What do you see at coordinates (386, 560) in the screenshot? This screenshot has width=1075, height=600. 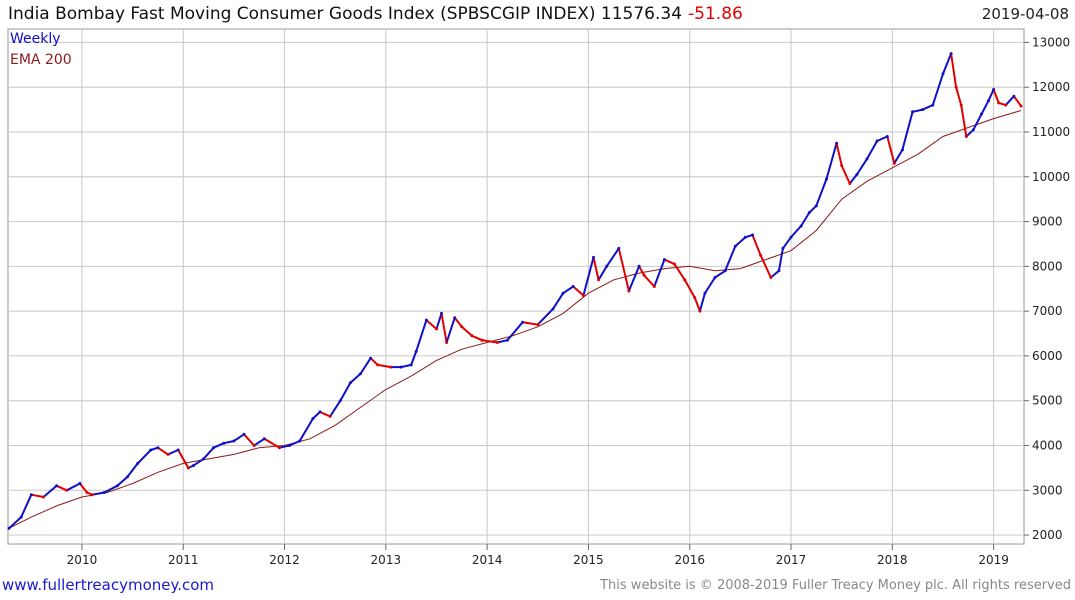 I see `x-tick-label: 2013` at bounding box center [386, 560].